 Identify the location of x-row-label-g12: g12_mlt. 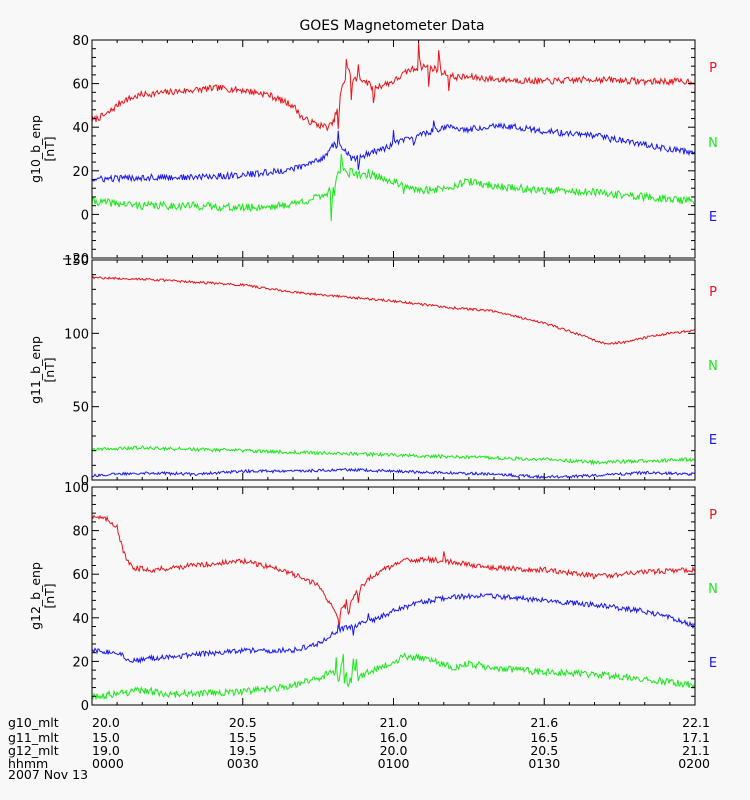
(33, 750).